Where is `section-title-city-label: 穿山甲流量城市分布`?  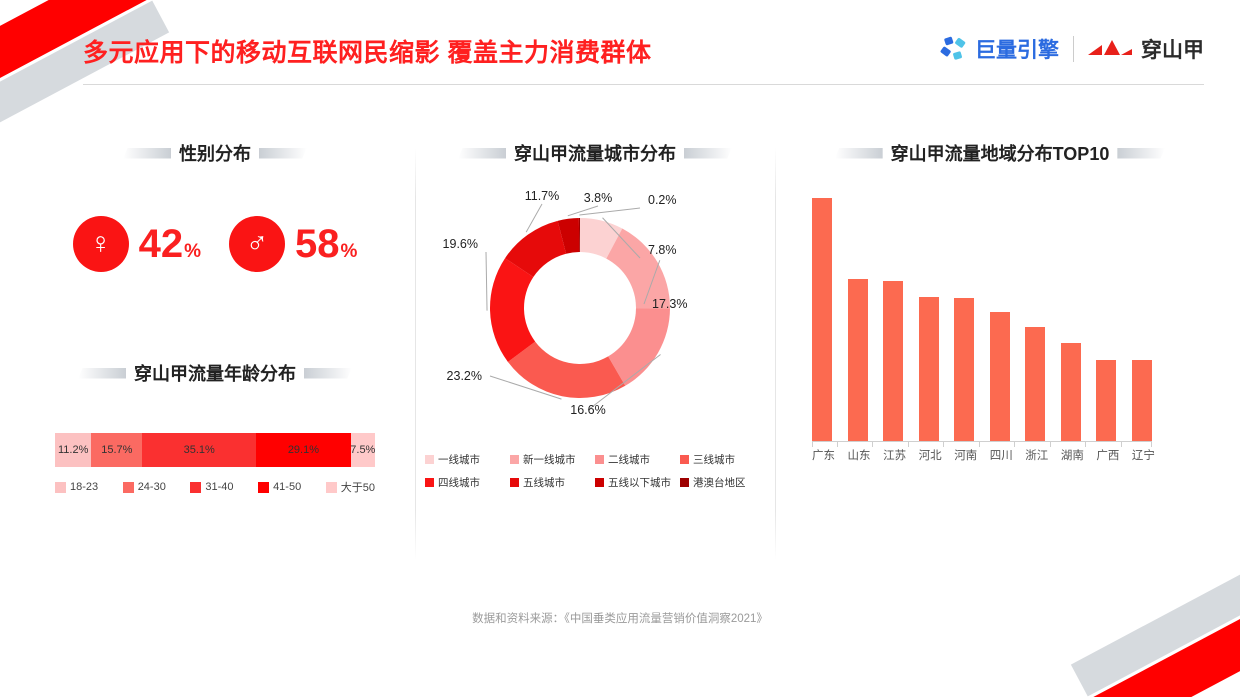
section-title-city-label: 穿山甲流量城市分布 is located at coordinates (595, 154).